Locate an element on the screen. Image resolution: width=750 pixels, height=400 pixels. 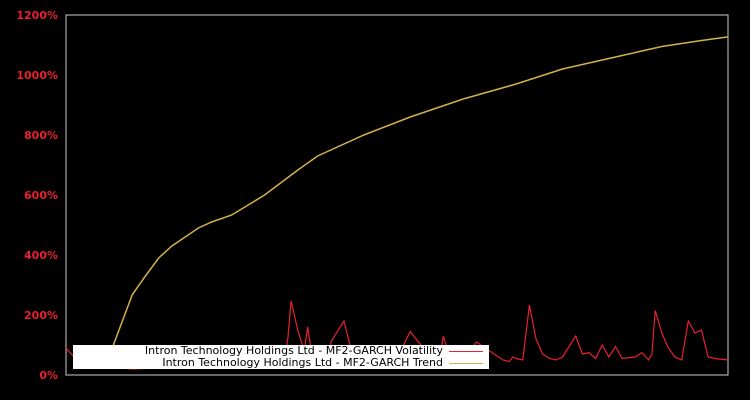
y-tick-label: 0% is located at coordinates (48, 375).